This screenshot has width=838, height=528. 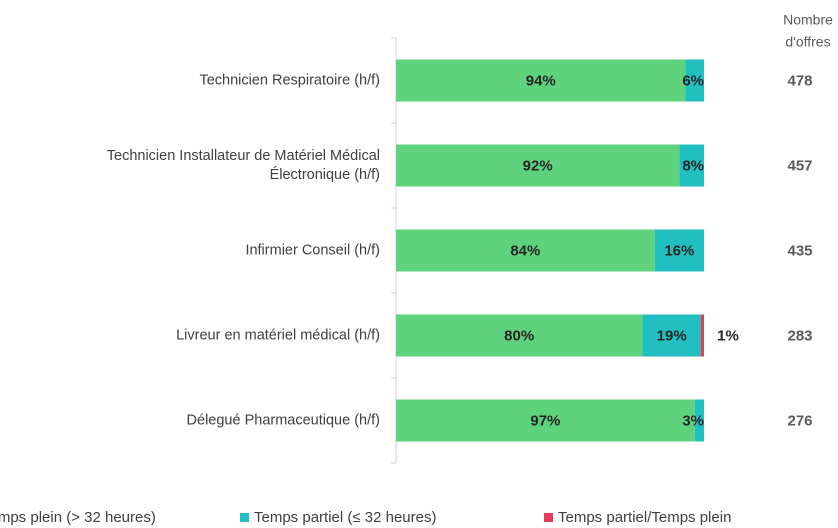 I want to click on value-label: 8%, so click(x=693, y=165).